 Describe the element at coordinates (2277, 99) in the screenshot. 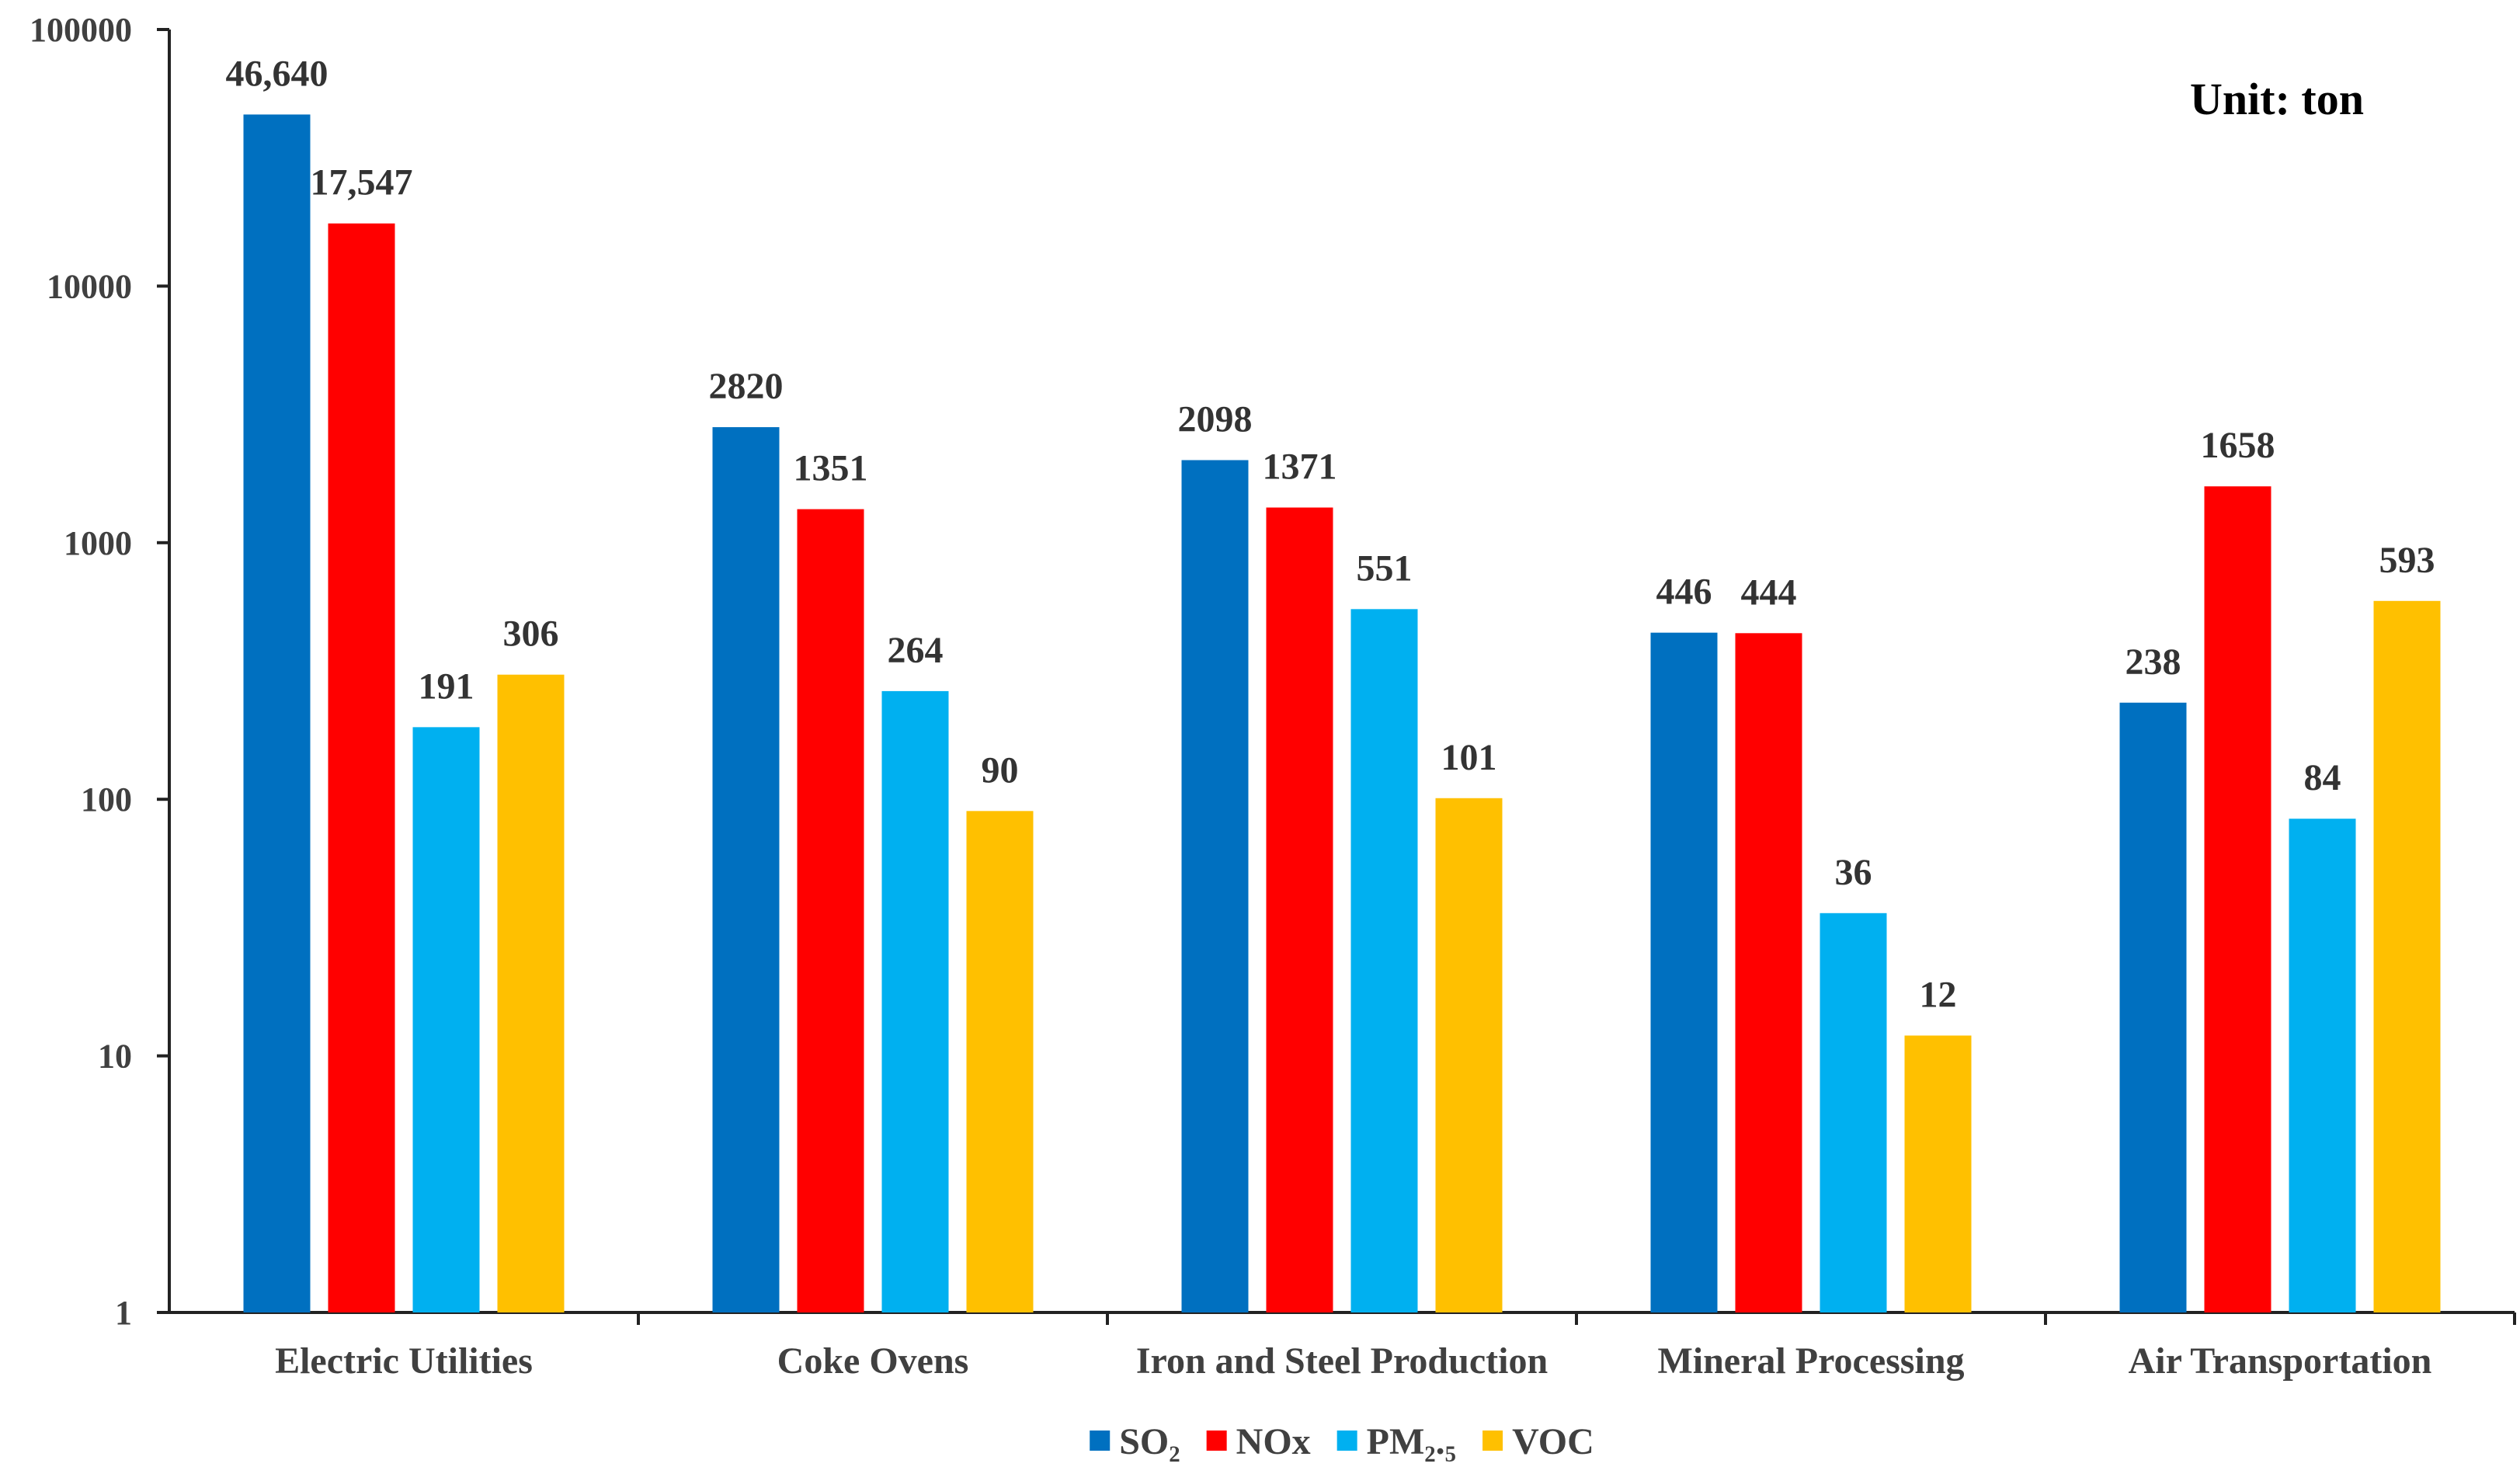

I see `unit-label: Unit: ton` at that location.